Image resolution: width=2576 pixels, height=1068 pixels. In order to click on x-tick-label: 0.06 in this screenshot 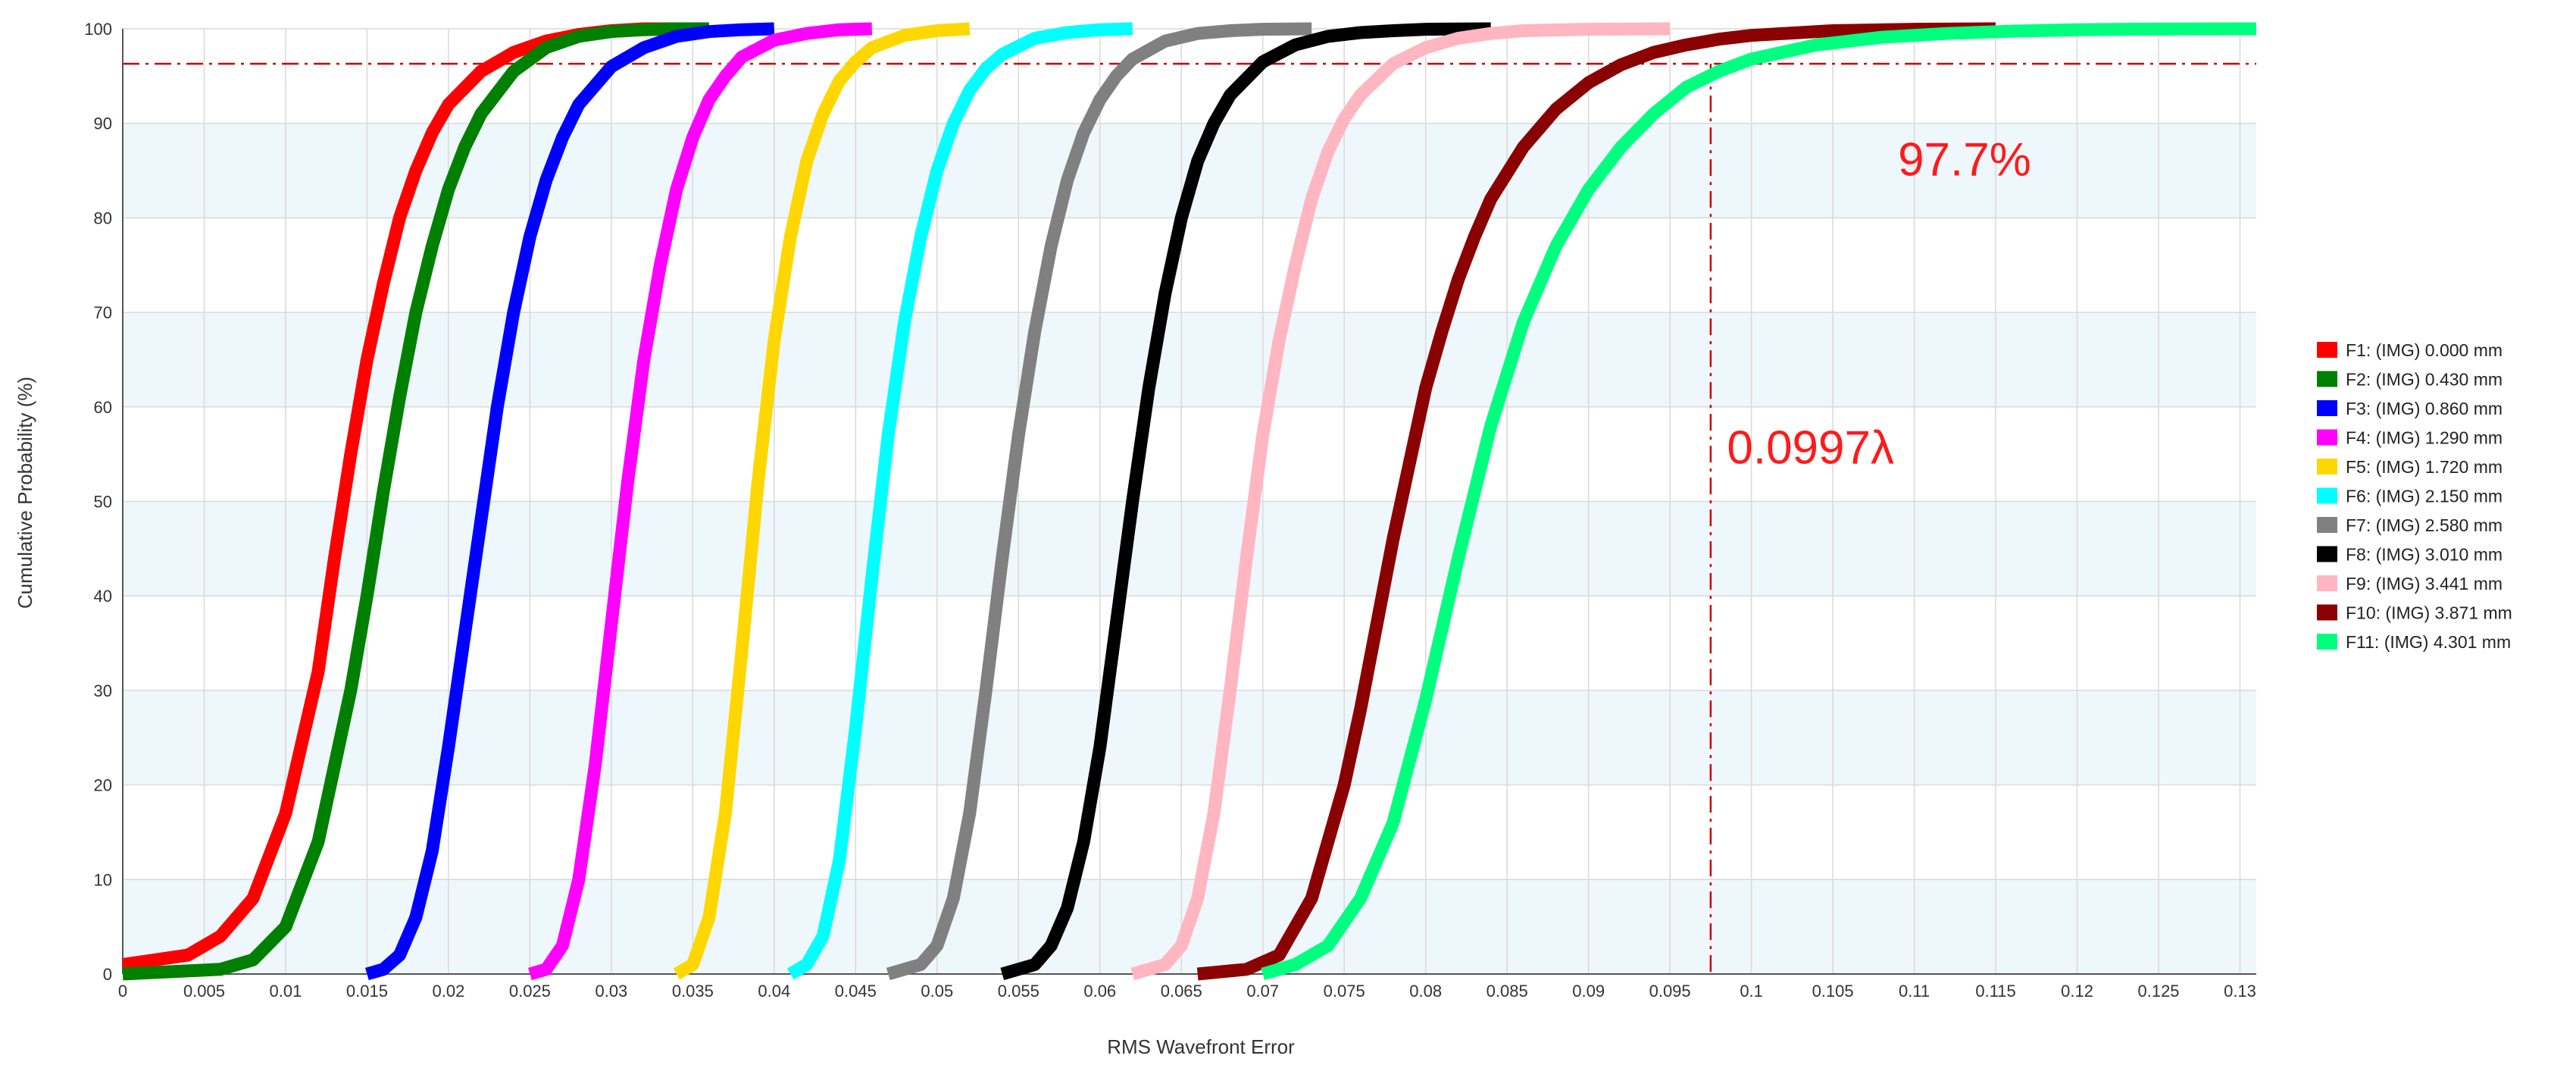, I will do `click(1099, 991)`.